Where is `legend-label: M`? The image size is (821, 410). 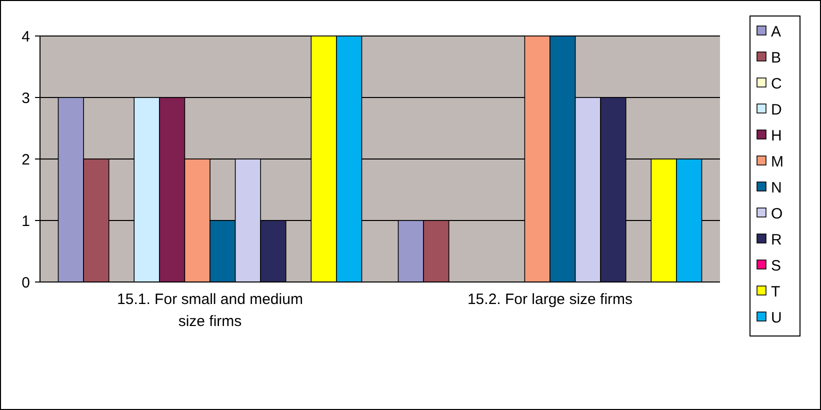 legend-label: M is located at coordinates (777, 161).